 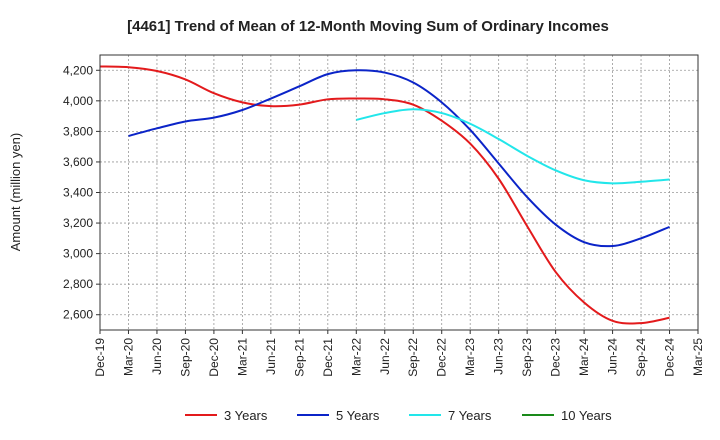 What do you see at coordinates (413, 357) in the screenshot?
I see `x-tick-label: Sep-22` at bounding box center [413, 357].